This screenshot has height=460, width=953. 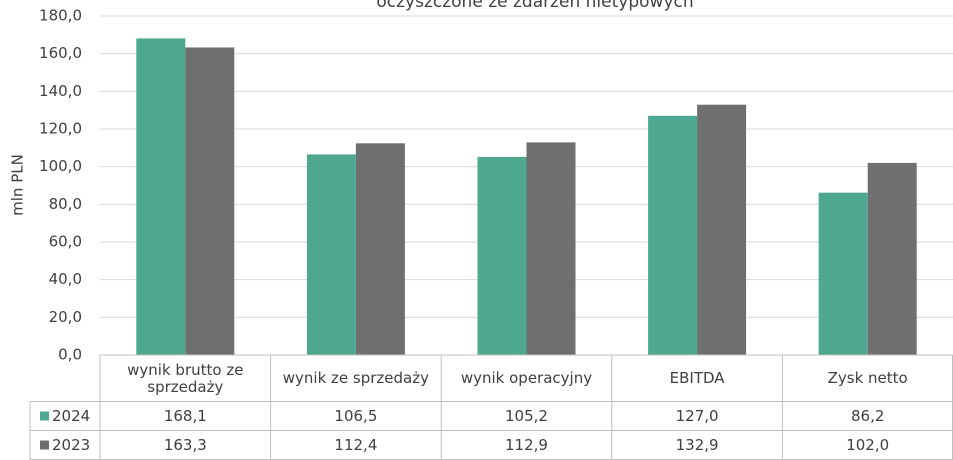 I want to click on x-tick-label-text: wynik operacyjny, so click(x=526, y=378).